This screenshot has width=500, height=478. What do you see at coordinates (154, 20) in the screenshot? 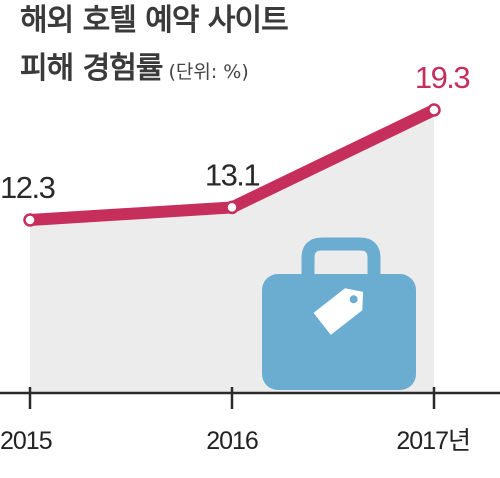
I see `chart-title-line1: 해외 호텔 예약 사이트` at bounding box center [154, 20].